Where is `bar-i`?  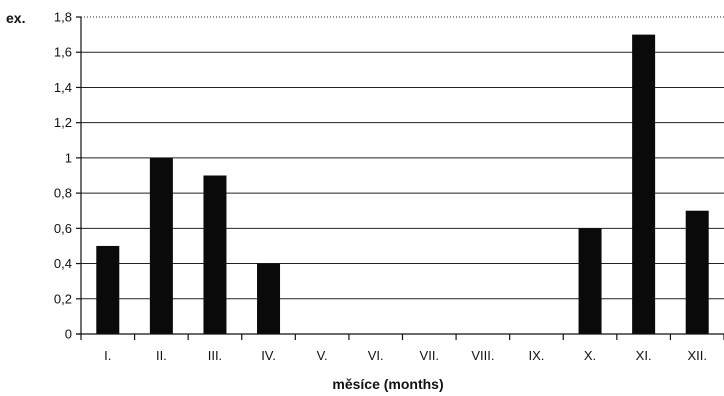
bar-i is located at coordinates (108, 289).